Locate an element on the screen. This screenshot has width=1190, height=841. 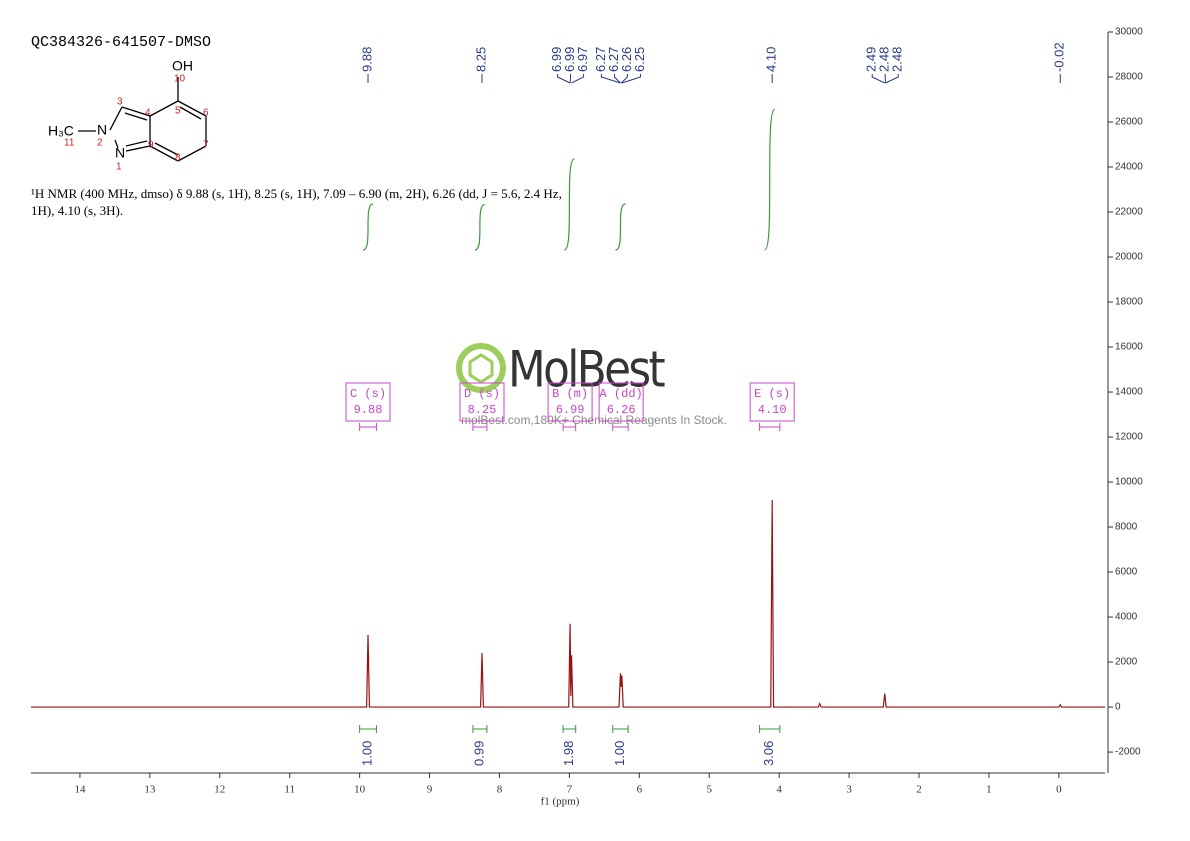
x-tick-label: 10 is located at coordinates (360, 790).